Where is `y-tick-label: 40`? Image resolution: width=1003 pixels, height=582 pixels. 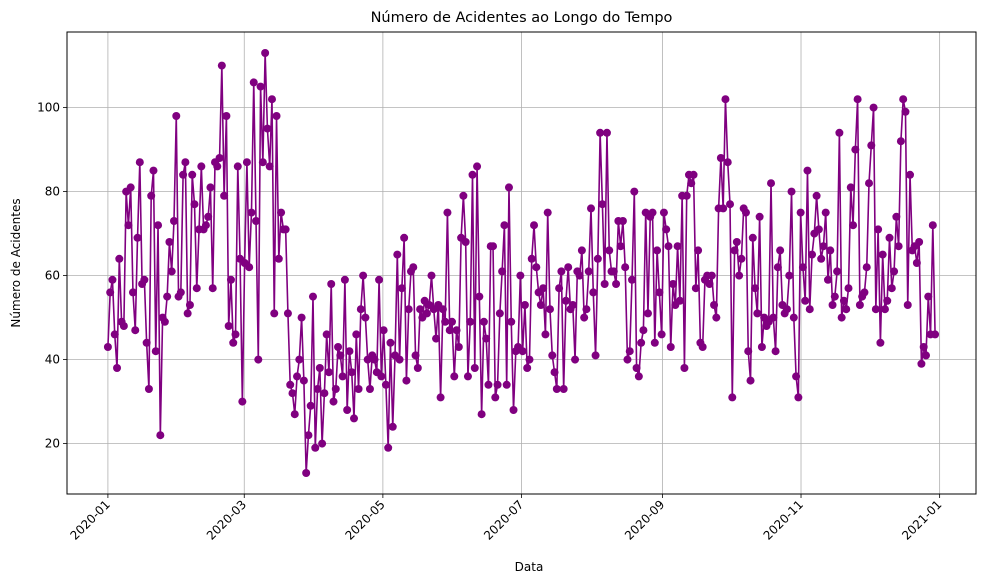
y-tick-label: 40 is located at coordinates (52, 360).